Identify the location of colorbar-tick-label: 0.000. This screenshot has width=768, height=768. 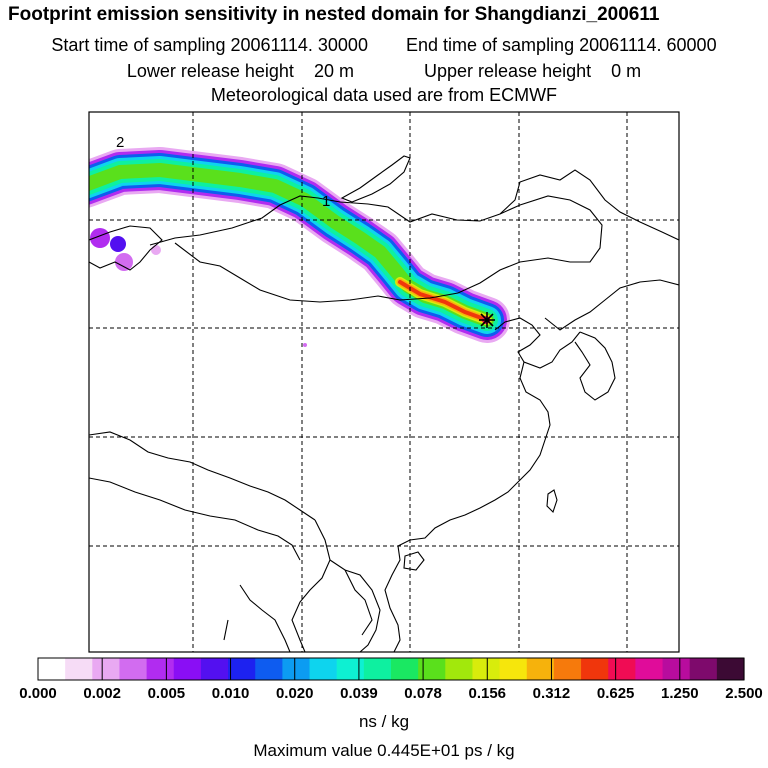
(38, 693).